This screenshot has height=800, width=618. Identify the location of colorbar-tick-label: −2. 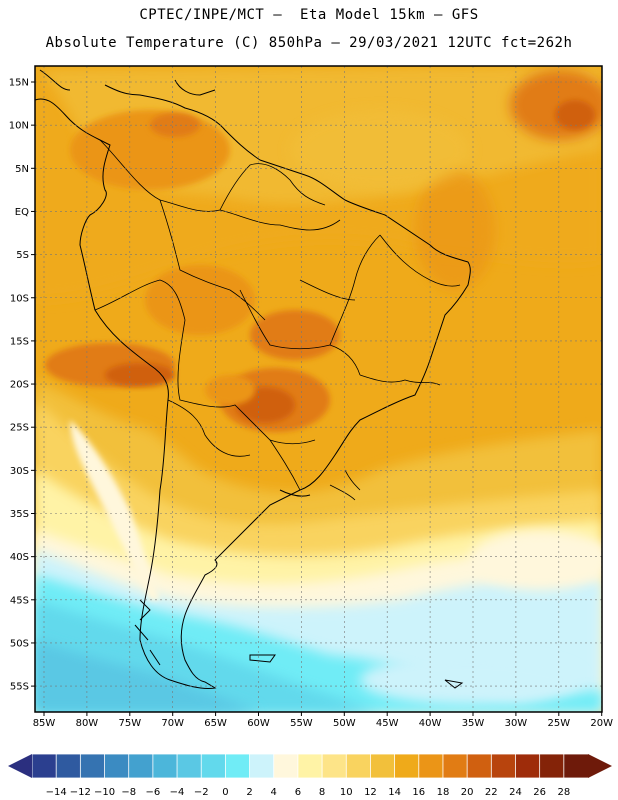
(201, 792).